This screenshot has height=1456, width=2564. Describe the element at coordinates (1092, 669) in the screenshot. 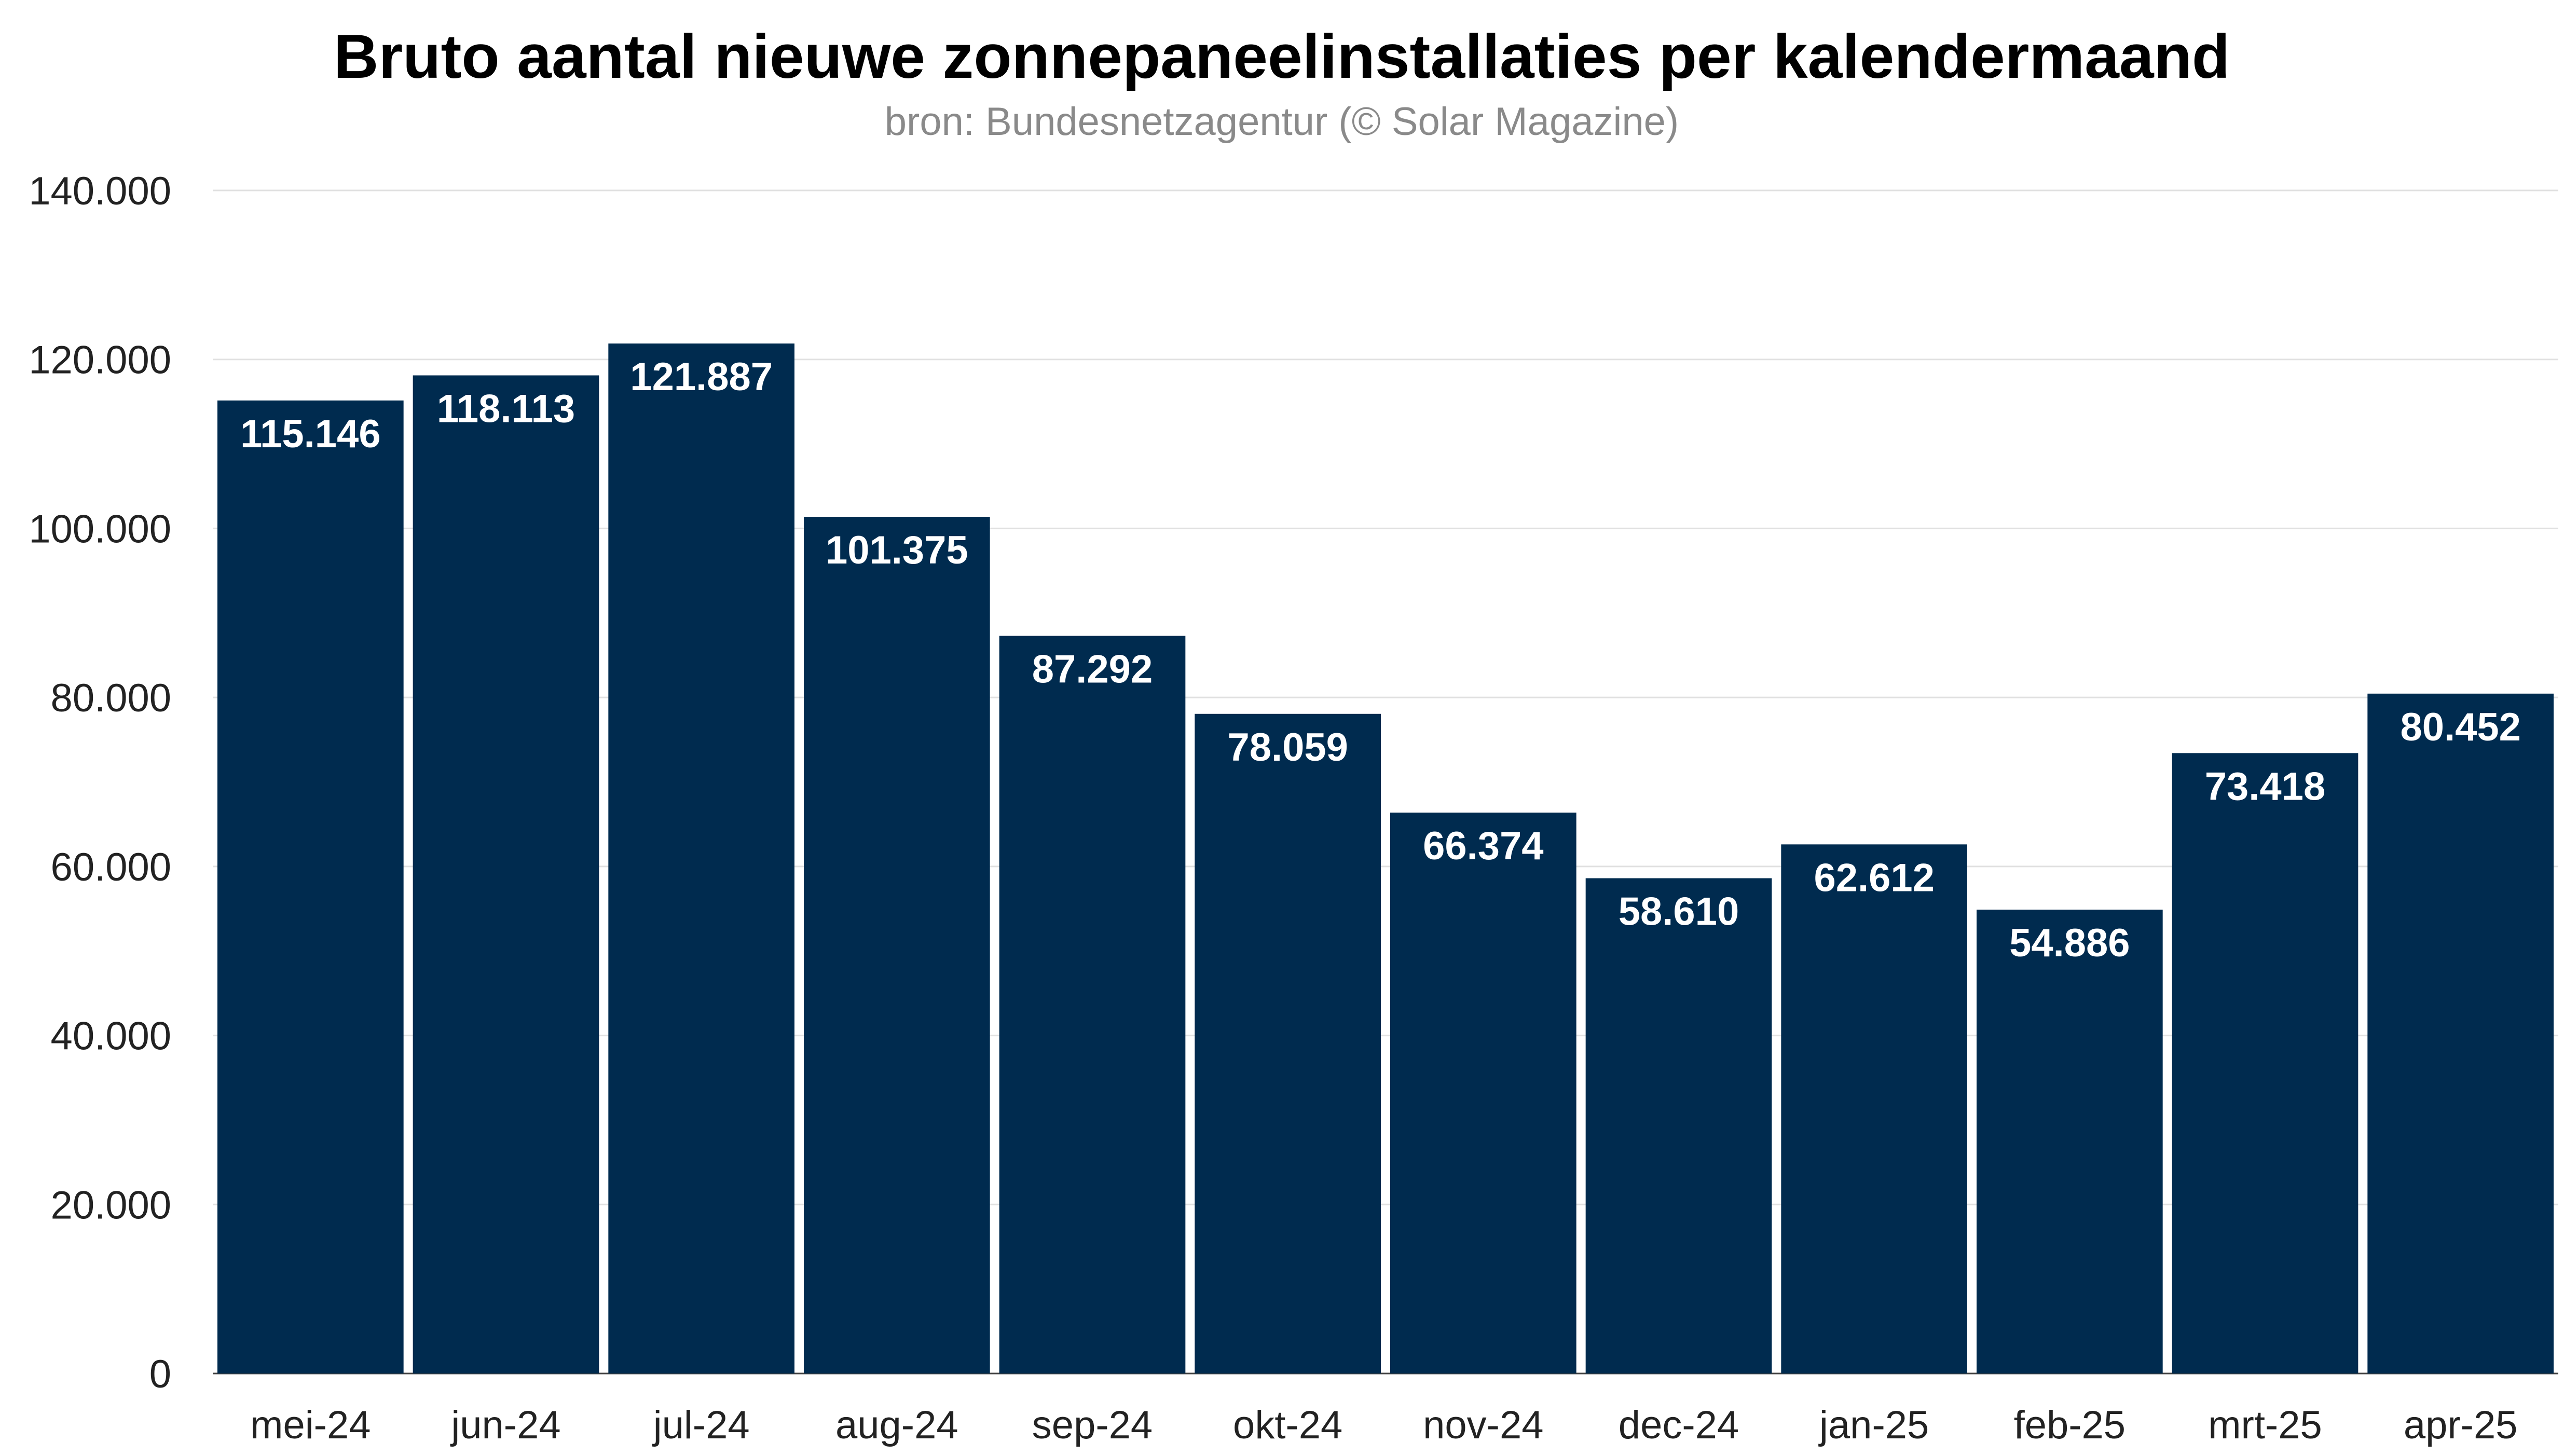

I see `bar-value-label: 87.292` at that location.